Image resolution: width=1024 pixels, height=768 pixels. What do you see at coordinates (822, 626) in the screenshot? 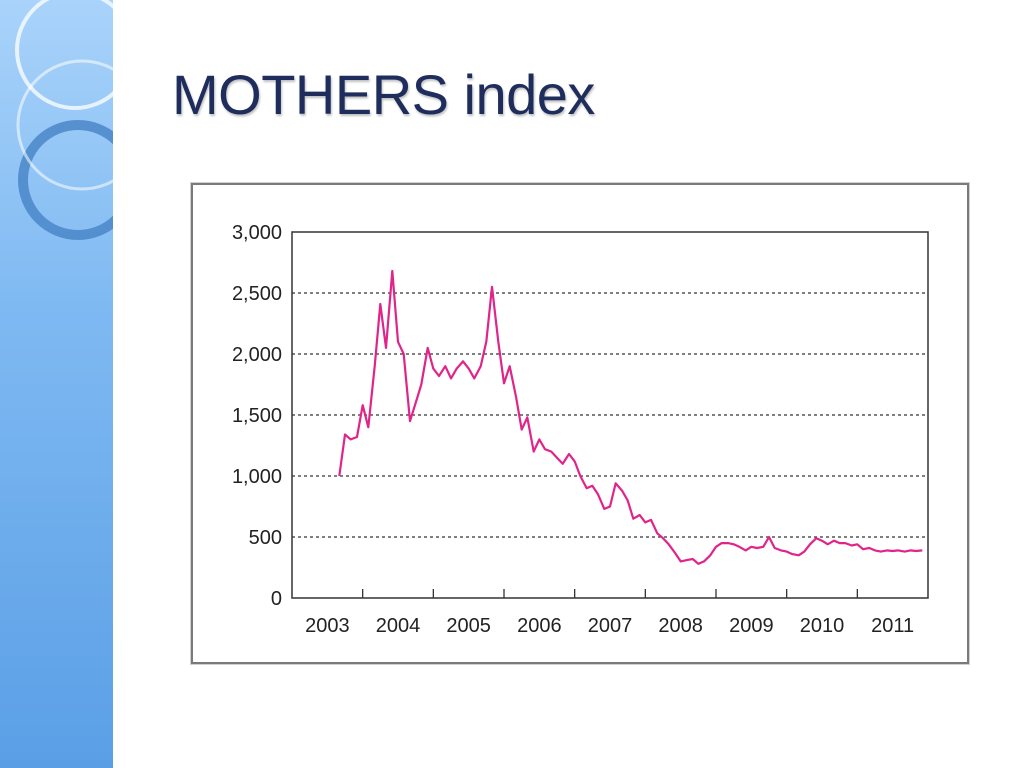
I see `x-tick-label: 2010` at bounding box center [822, 626].